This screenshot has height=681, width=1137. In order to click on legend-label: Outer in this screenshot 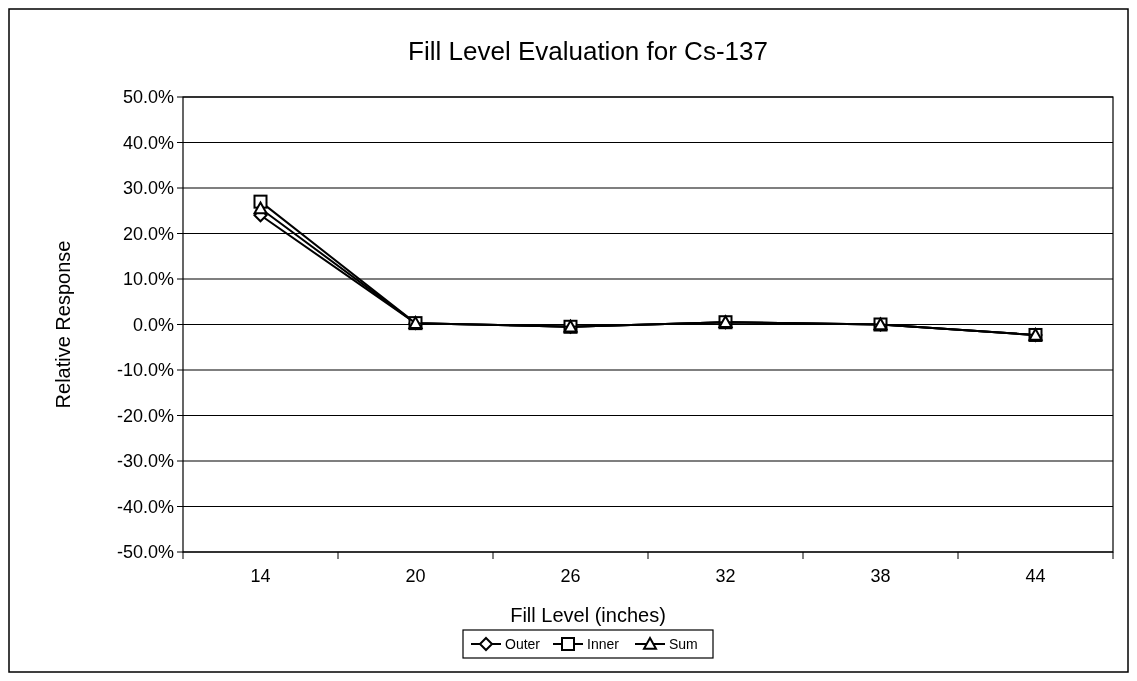, I will do `click(523, 643)`.